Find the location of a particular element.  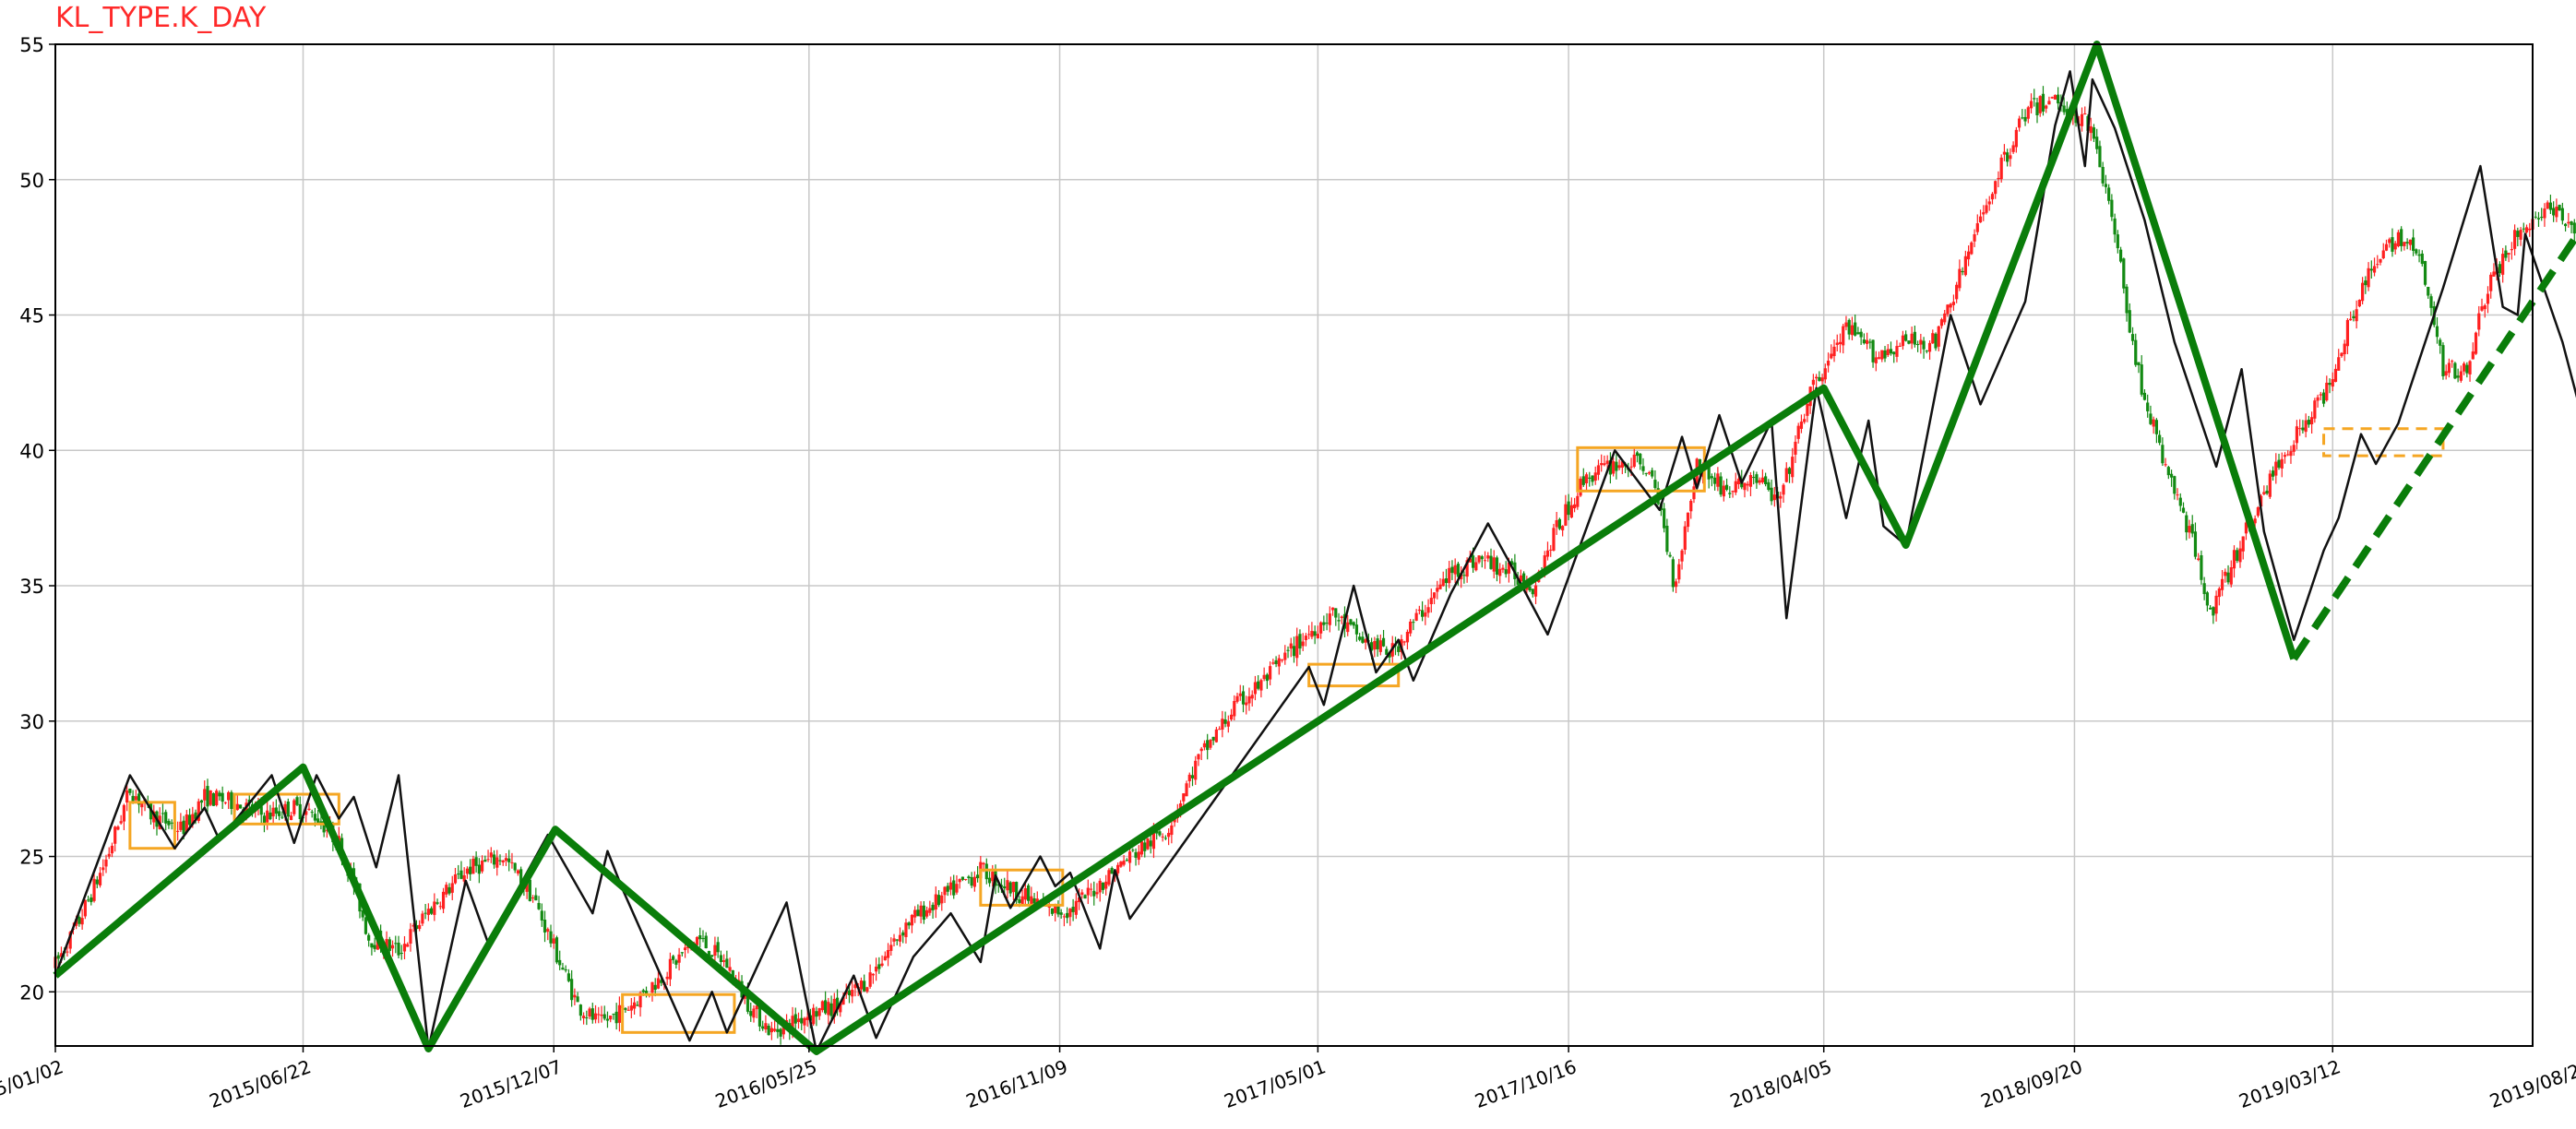

y-tick-label: 40 is located at coordinates (31, 451).